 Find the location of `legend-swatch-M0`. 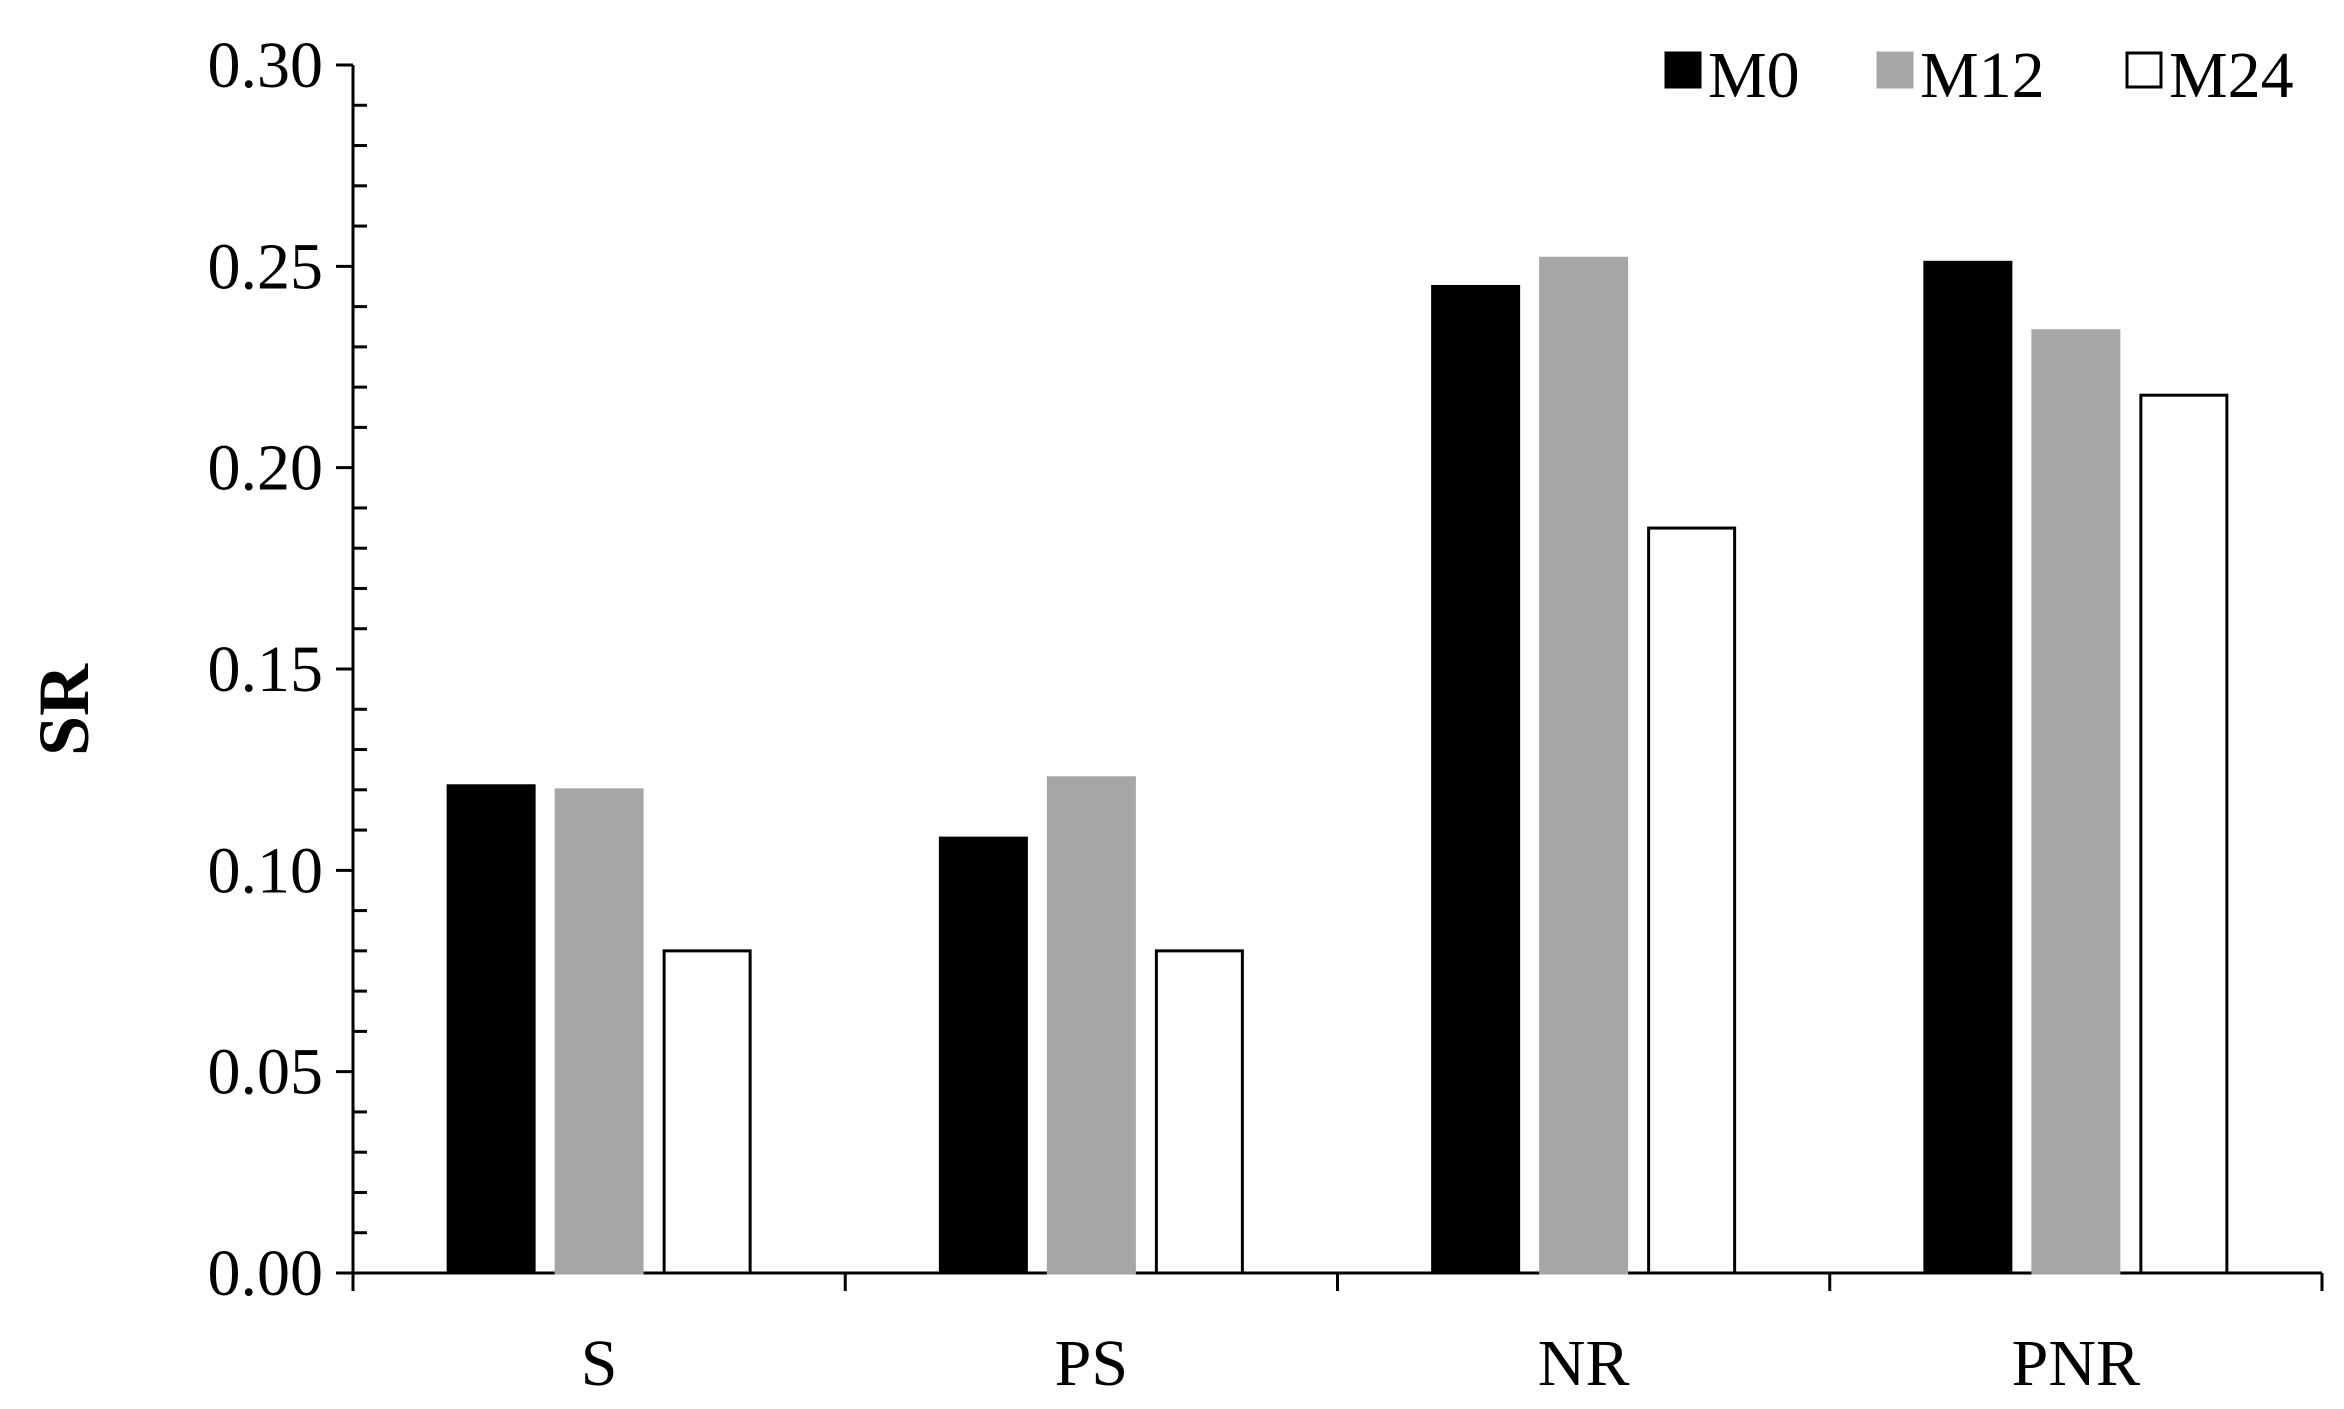

legend-swatch-M0 is located at coordinates (1683, 70).